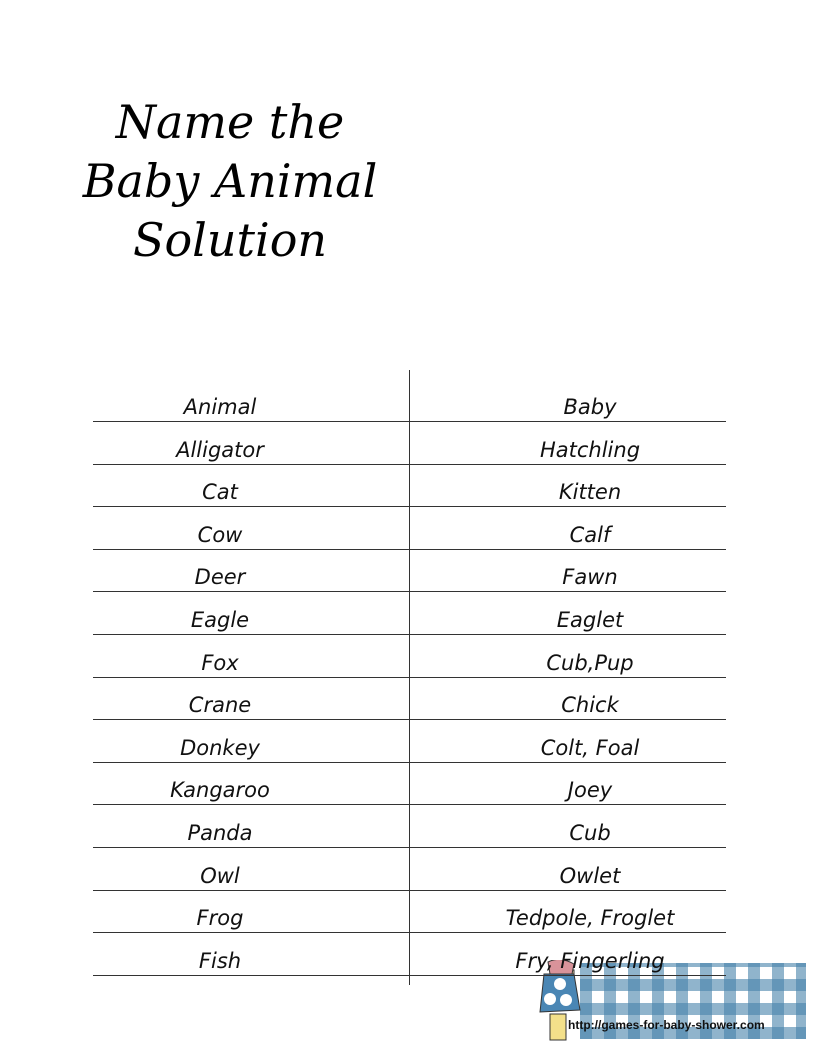  Describe the element at coordinates (220, 663) in the screenshot. I see `animal-cell: Fox` at that location.